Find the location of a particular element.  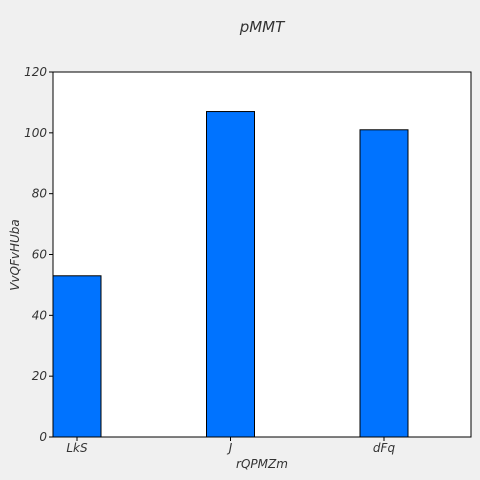

y-axis-ticks: 0 20 40 60 80 100 120 is located at coordinates (38, 254).